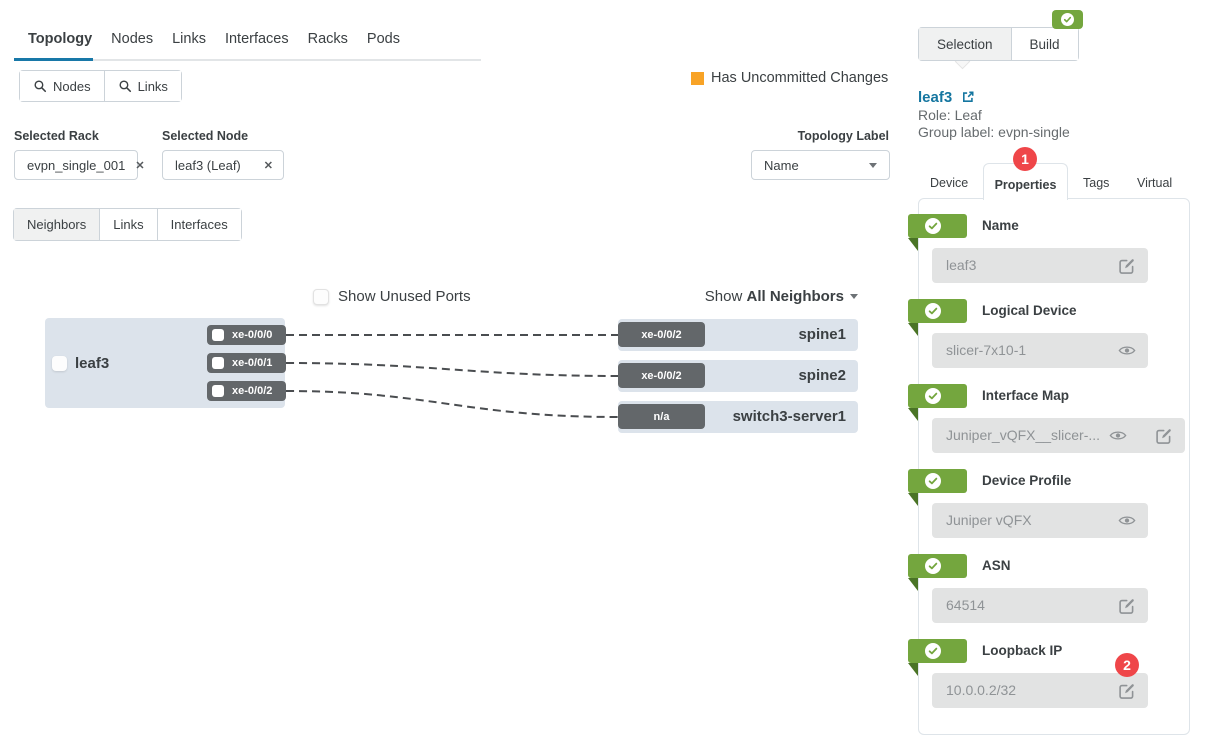  I want to click on port-chip: xe-0/0/0, so click(246, 335).